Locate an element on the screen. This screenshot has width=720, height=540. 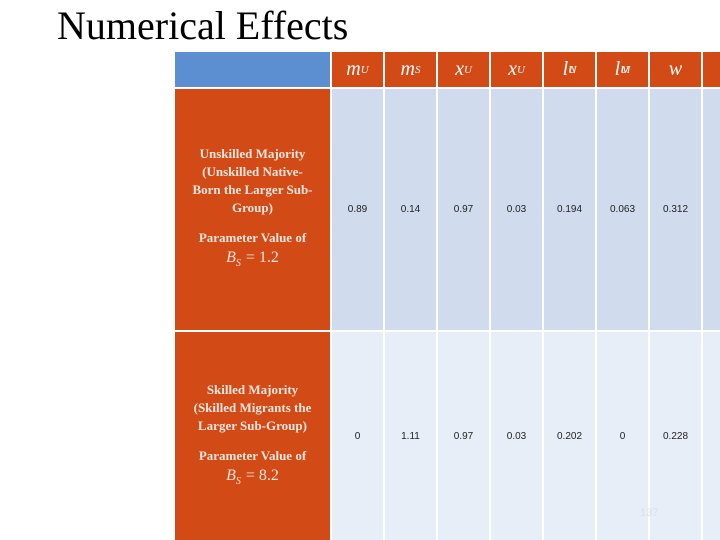
header-superscript: N is located at coordinates (573, 69).